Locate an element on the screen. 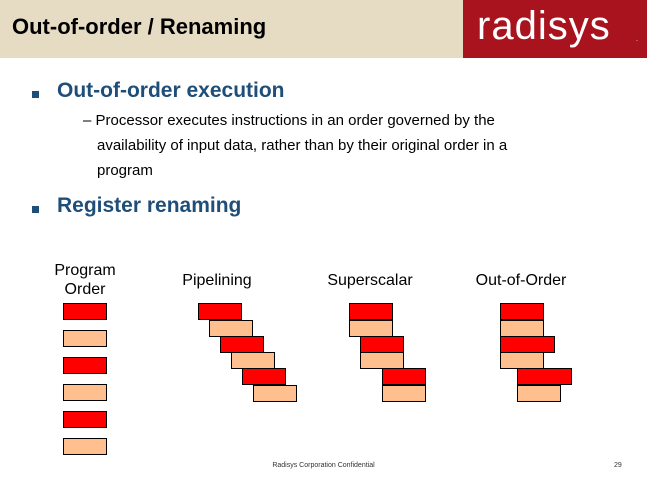 The image size is (647, 483). radisys-logo: radisys . is located at coordinates (555, 29).